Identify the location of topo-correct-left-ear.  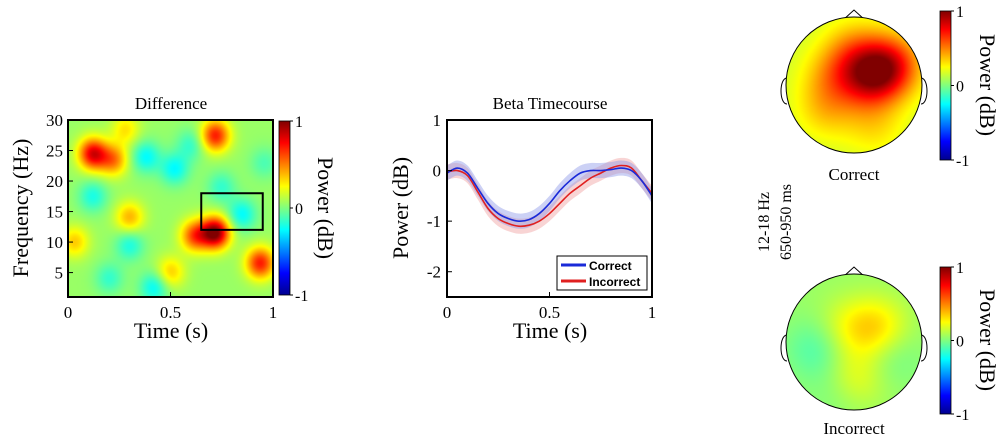
(784, 91).